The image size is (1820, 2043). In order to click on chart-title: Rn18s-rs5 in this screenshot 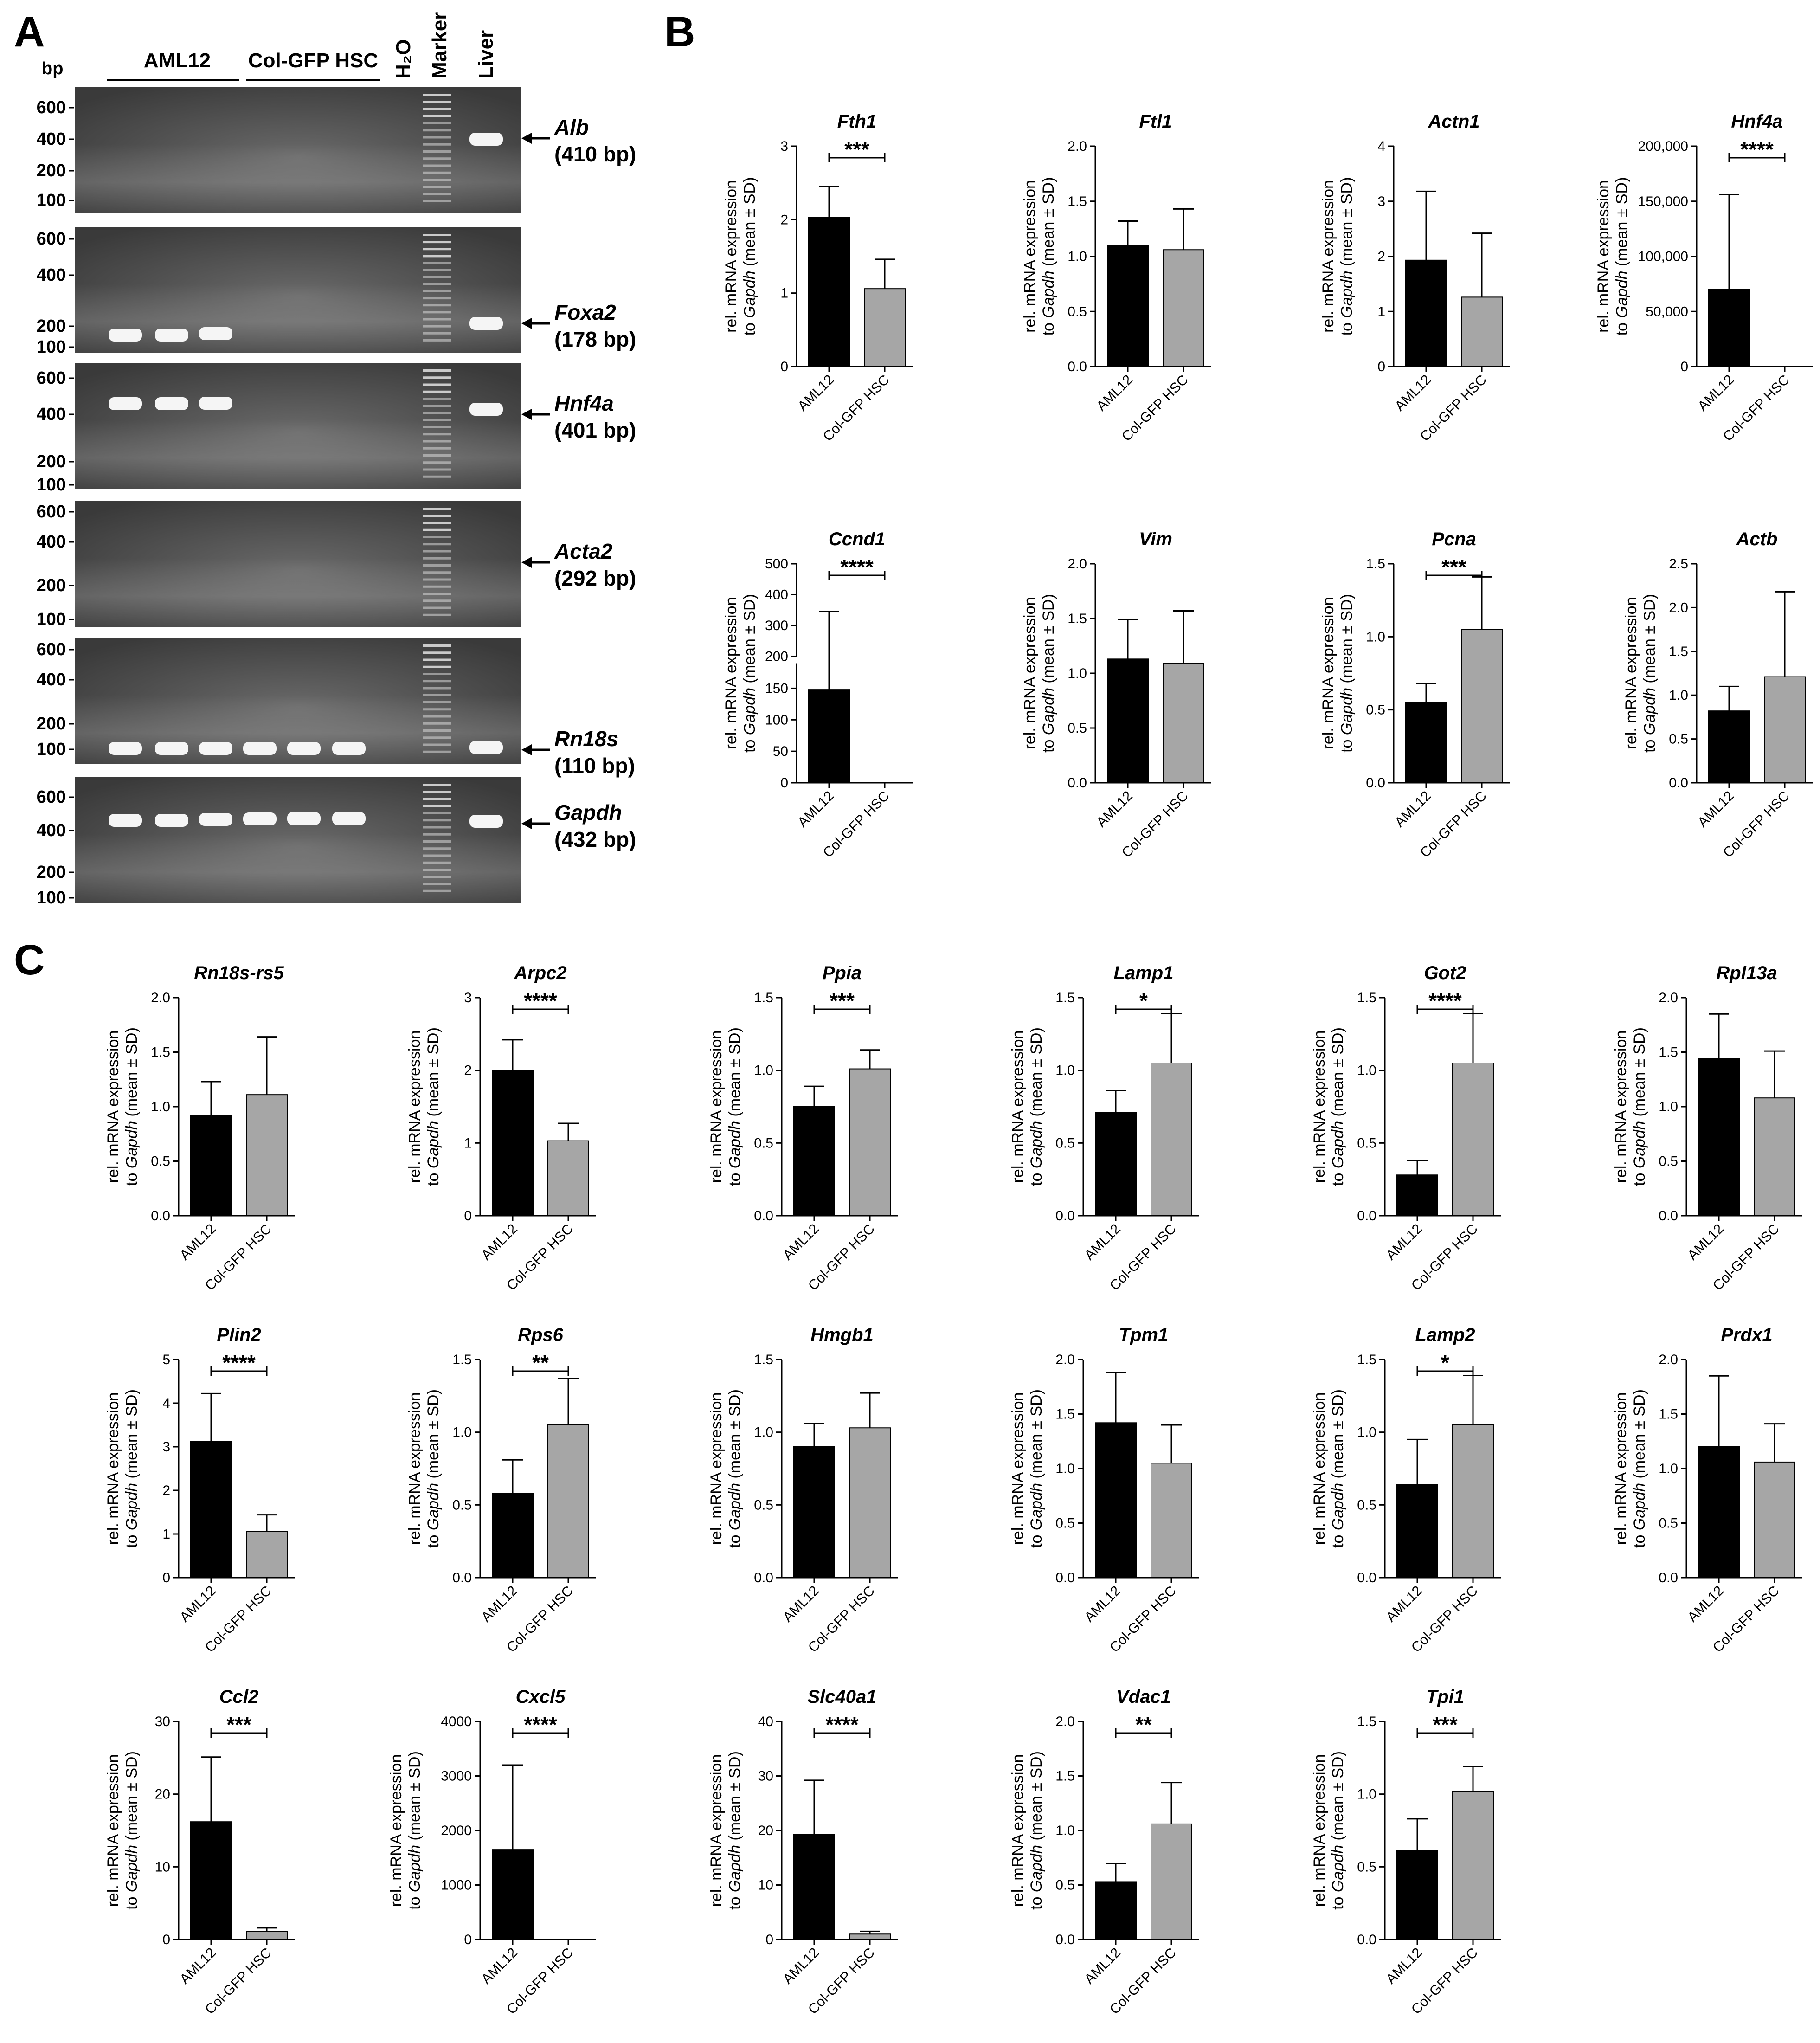, I will do `click(239, 973)`.